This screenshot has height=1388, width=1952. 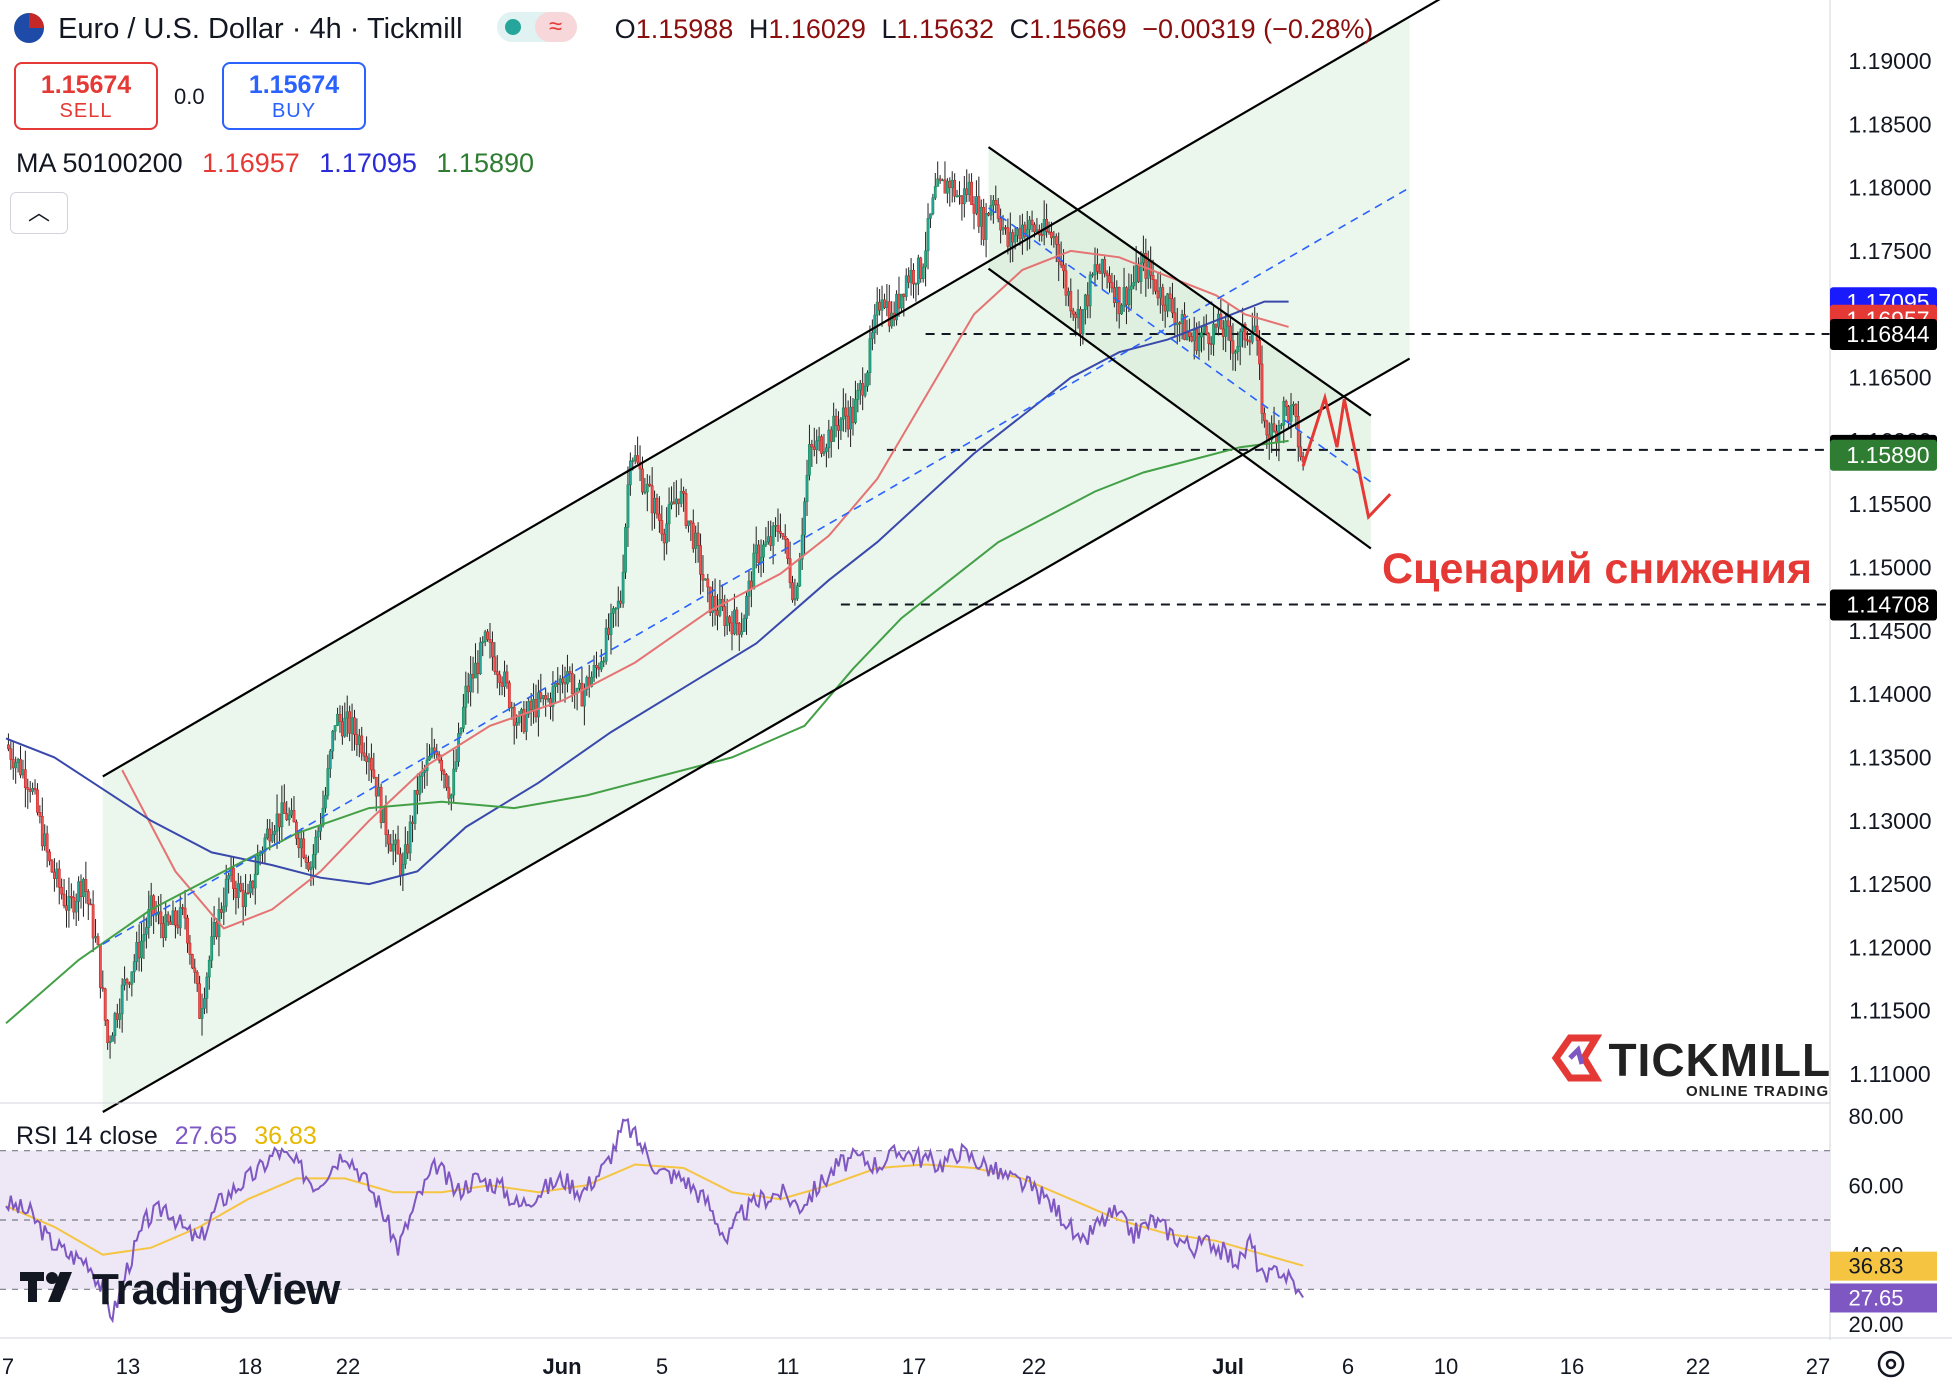 What do you see at coordinates (1875, 1116) in the screenshot?
I see `rsi-tick-label: 80.00` at bounding box center [1875, 1116].